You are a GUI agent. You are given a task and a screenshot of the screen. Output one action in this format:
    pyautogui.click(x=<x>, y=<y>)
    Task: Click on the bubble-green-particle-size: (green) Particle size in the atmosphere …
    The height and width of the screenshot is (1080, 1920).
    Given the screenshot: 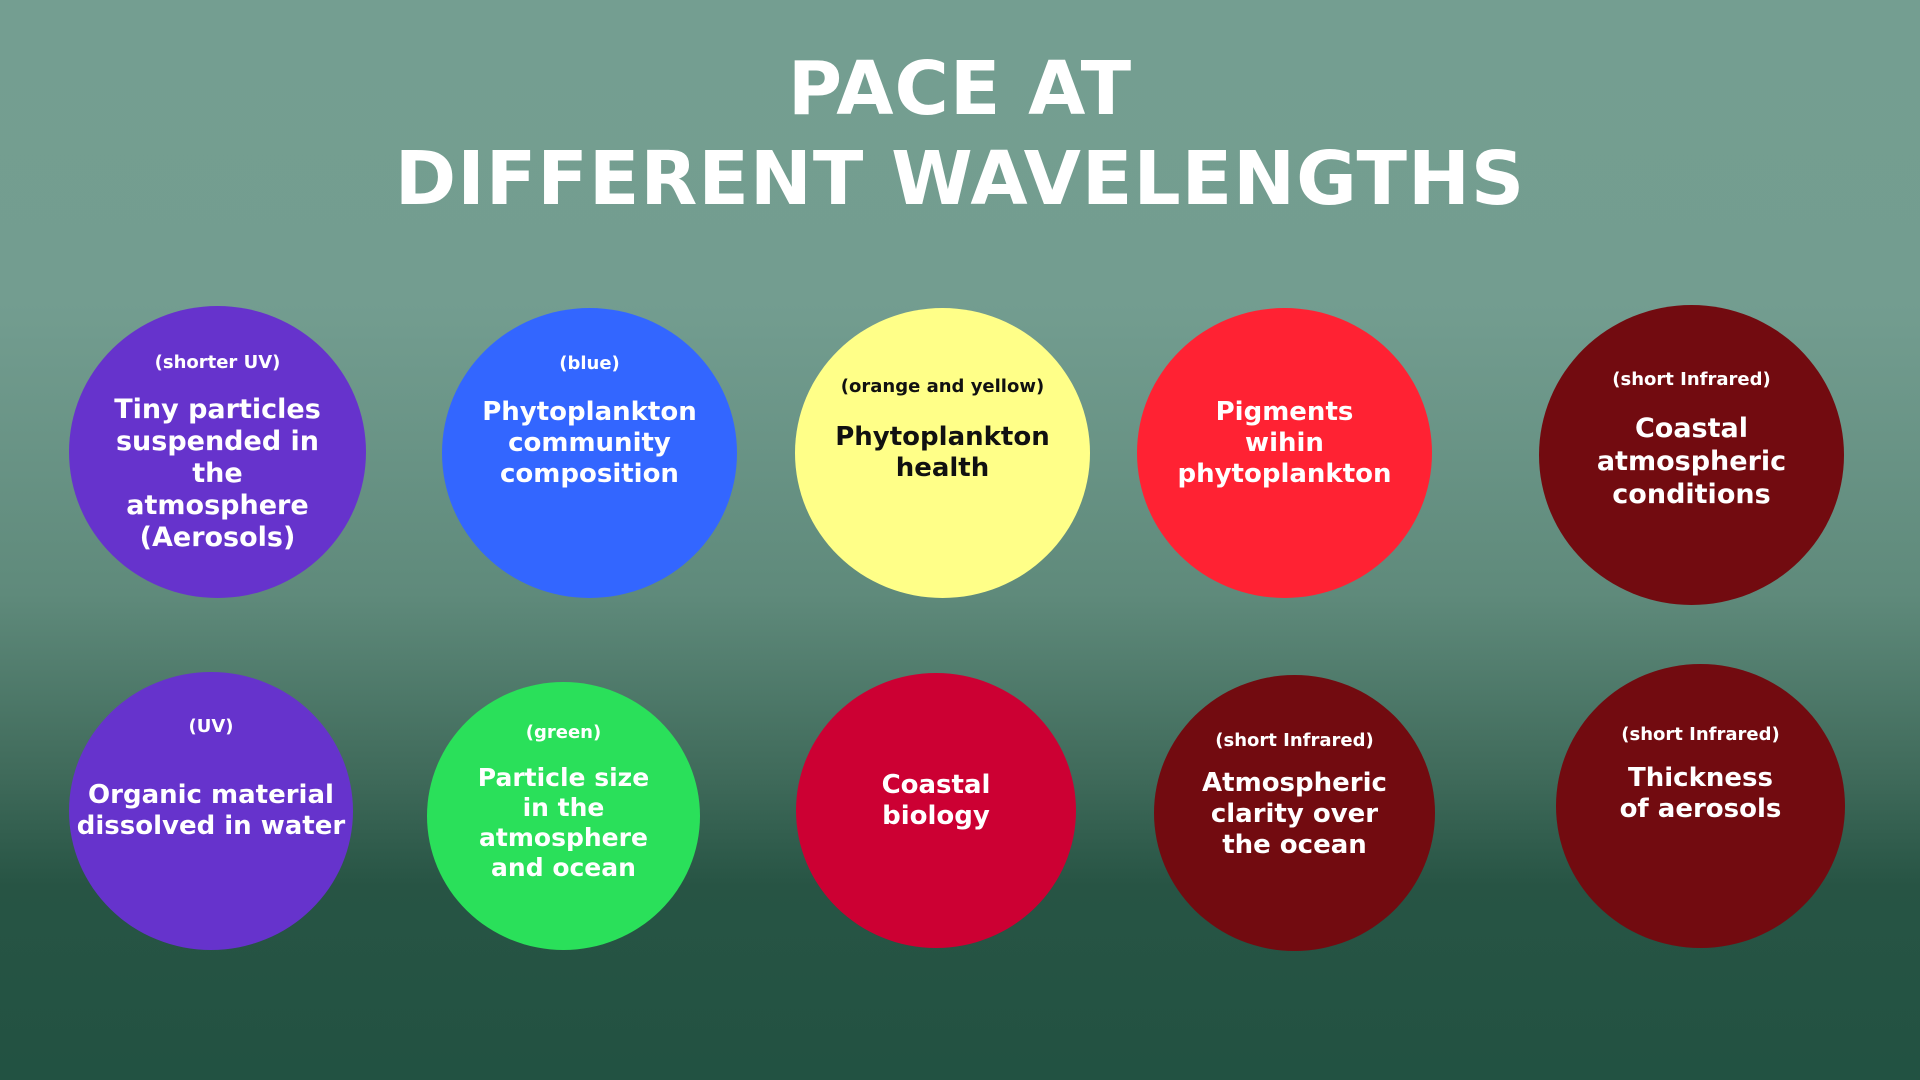 What is the action you would take?
    pyautogui.click(x=563, y=816)
    